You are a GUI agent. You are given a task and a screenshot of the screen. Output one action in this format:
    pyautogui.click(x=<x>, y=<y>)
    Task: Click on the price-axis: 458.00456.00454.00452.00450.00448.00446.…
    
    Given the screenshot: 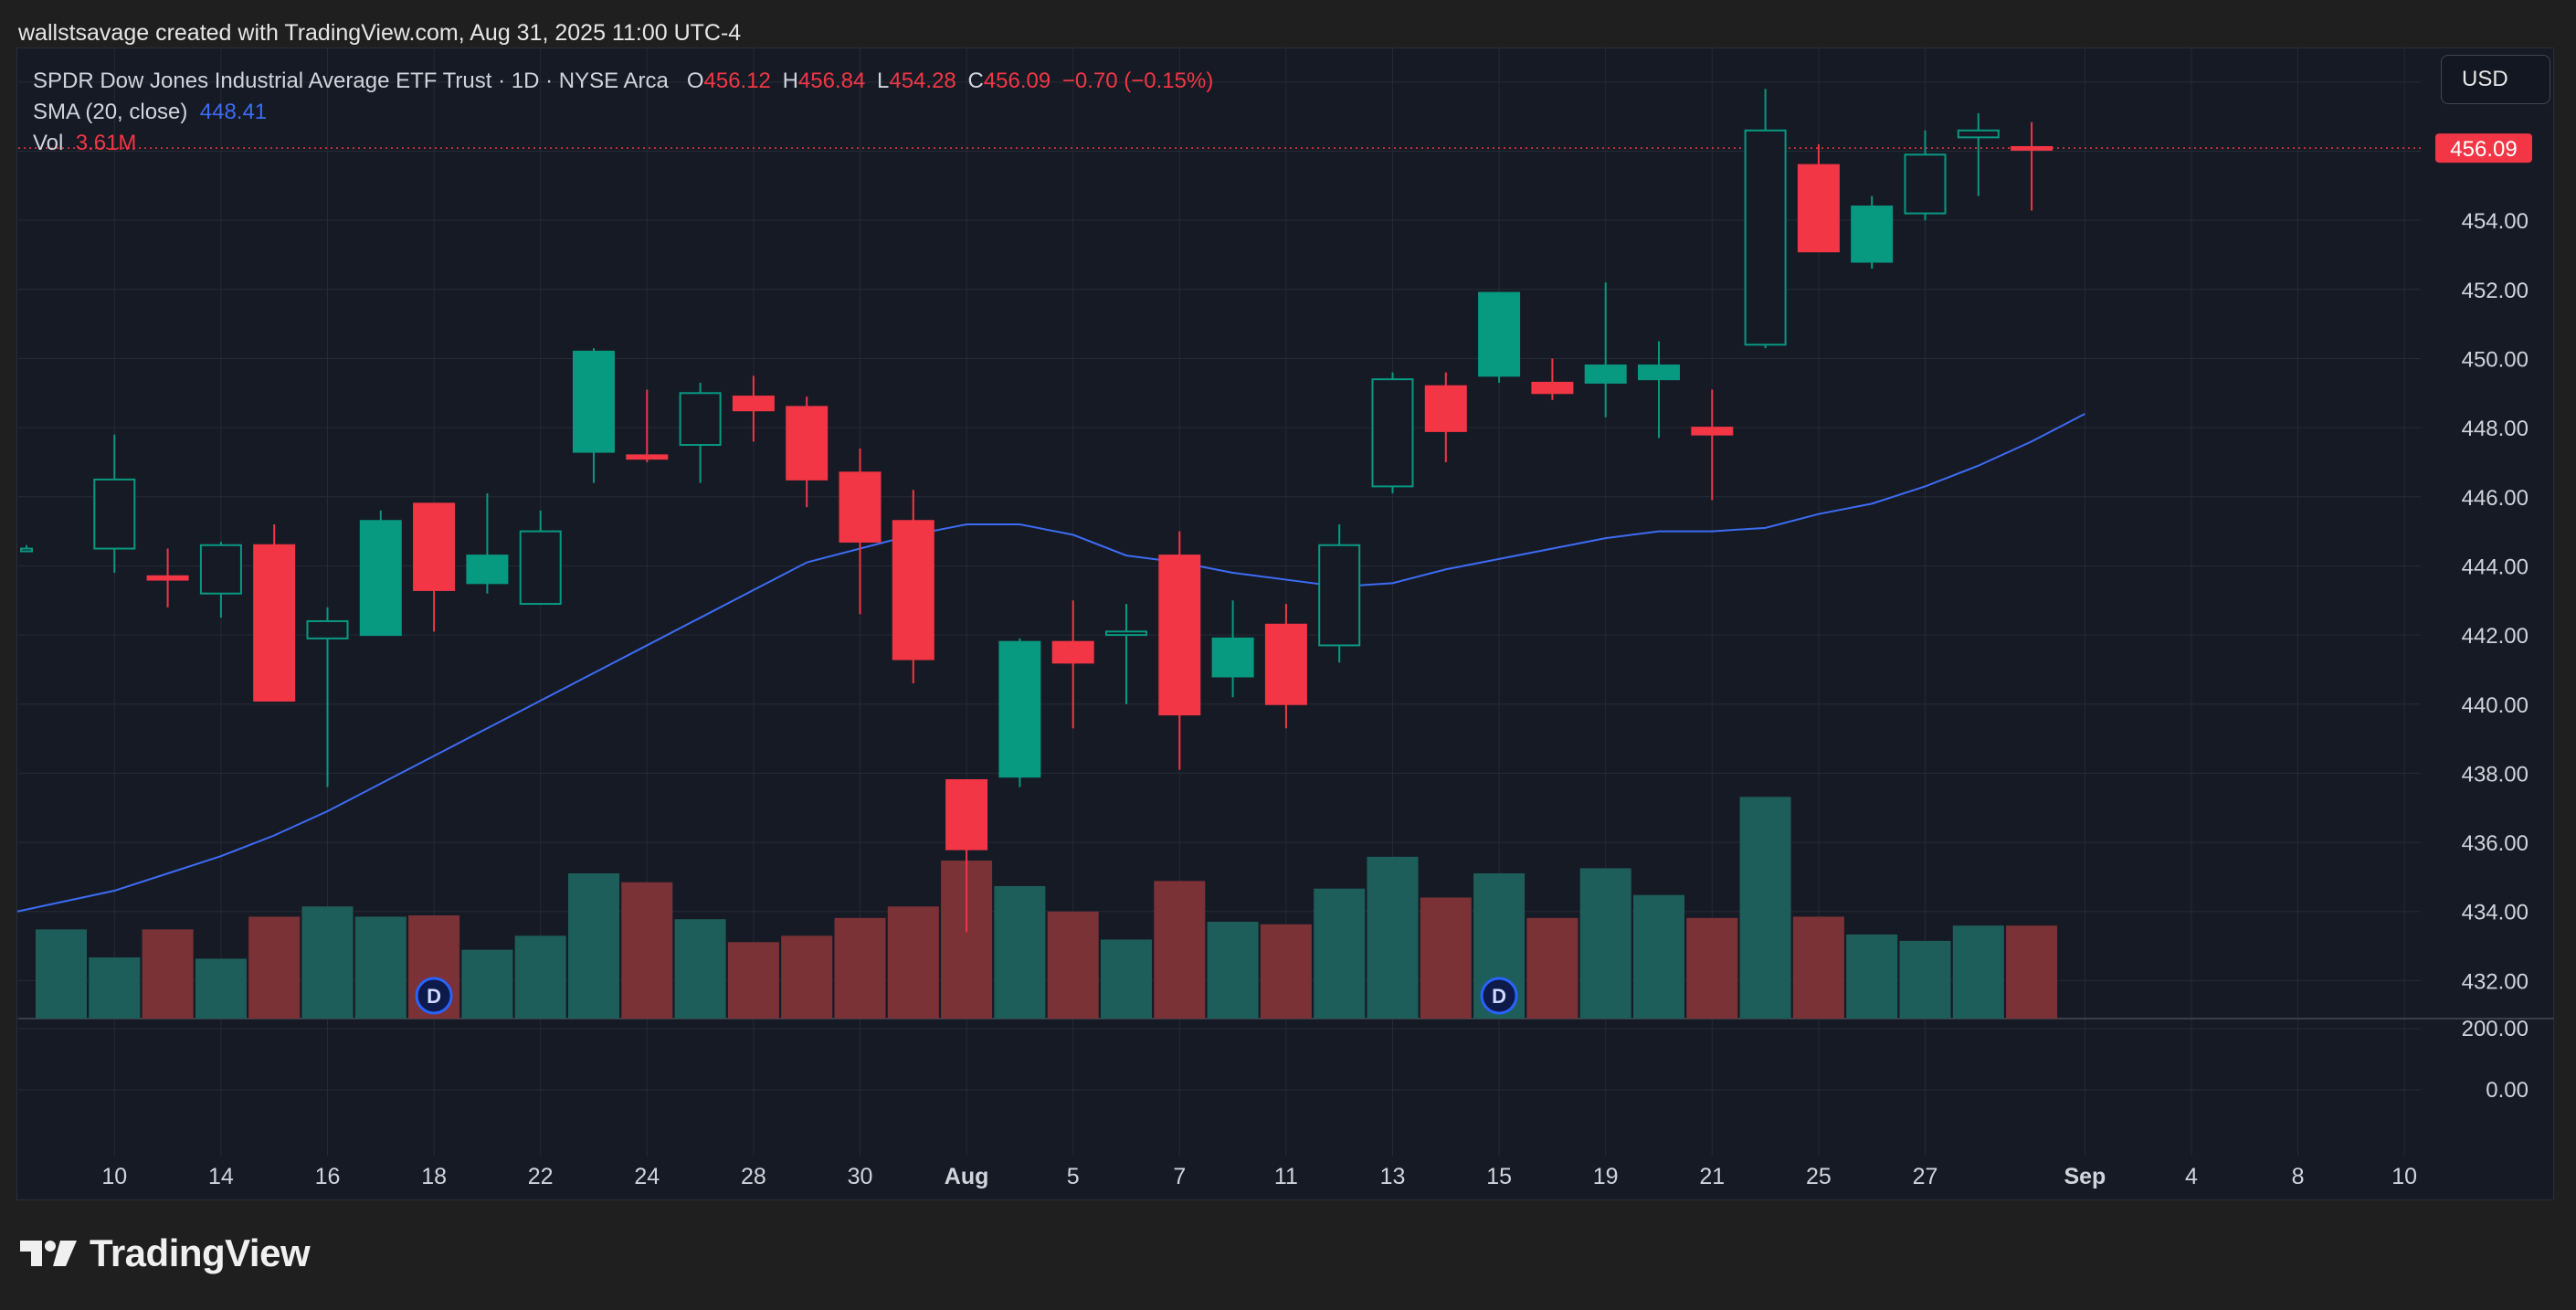 What is the action you would take?
    pyautogui.click(x=2483, y=587)
    